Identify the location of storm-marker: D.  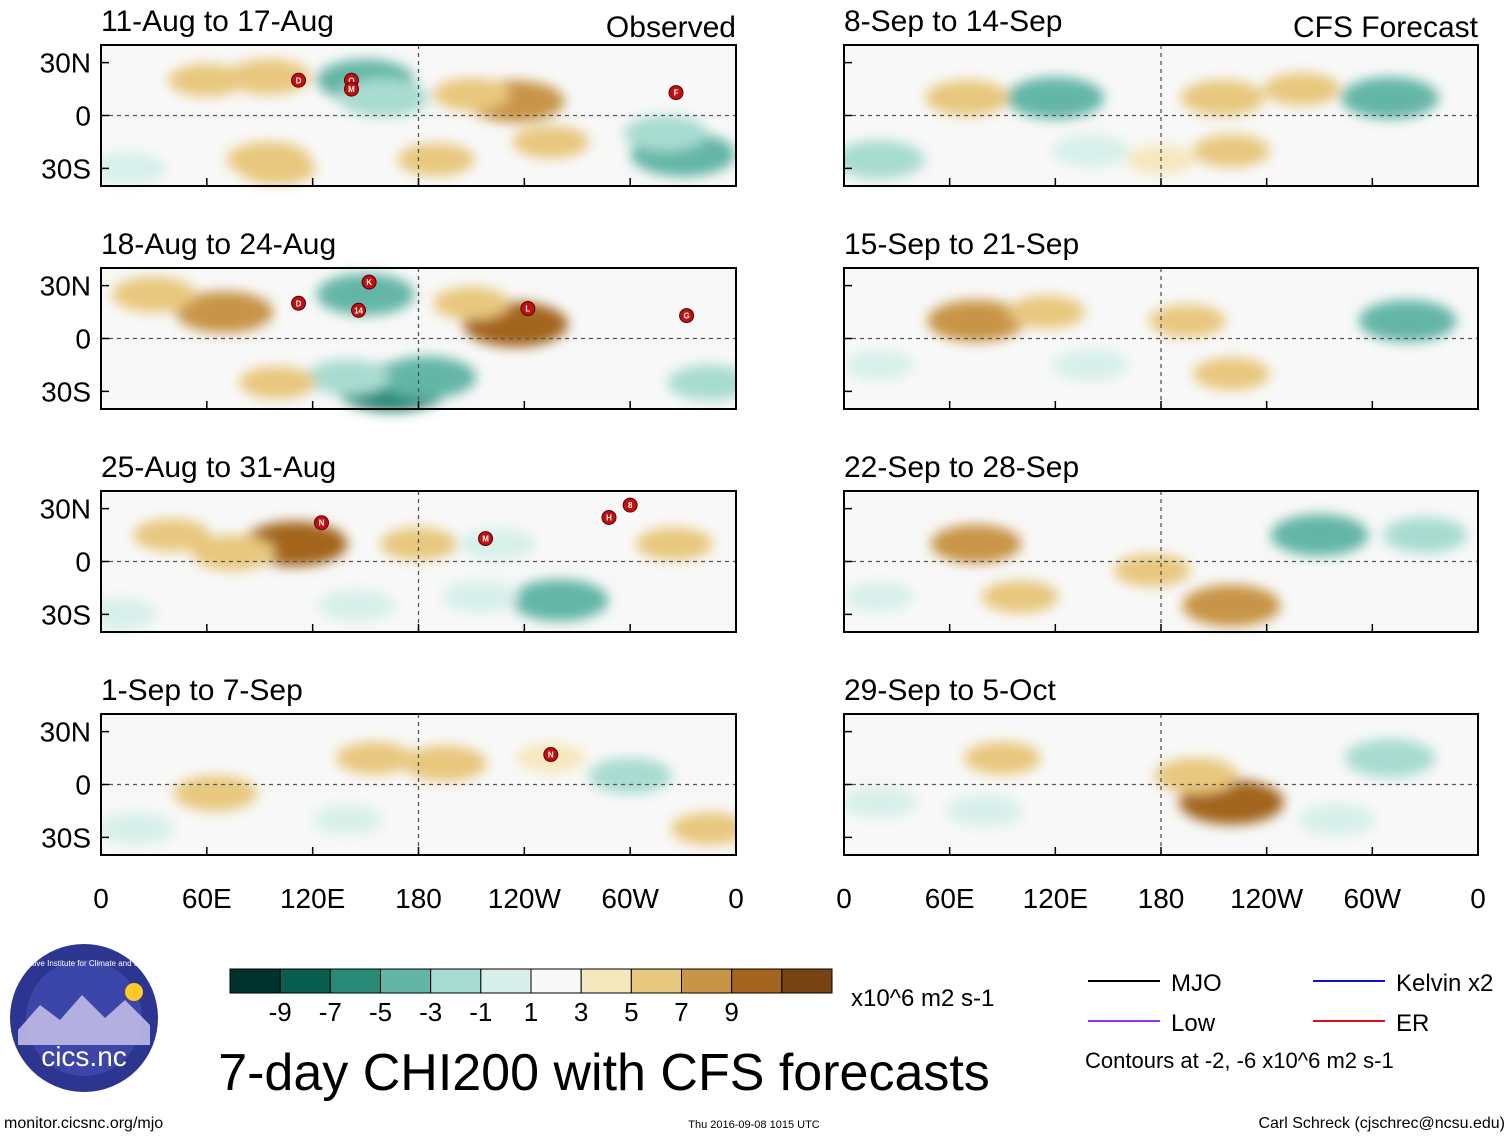
(299, 80).